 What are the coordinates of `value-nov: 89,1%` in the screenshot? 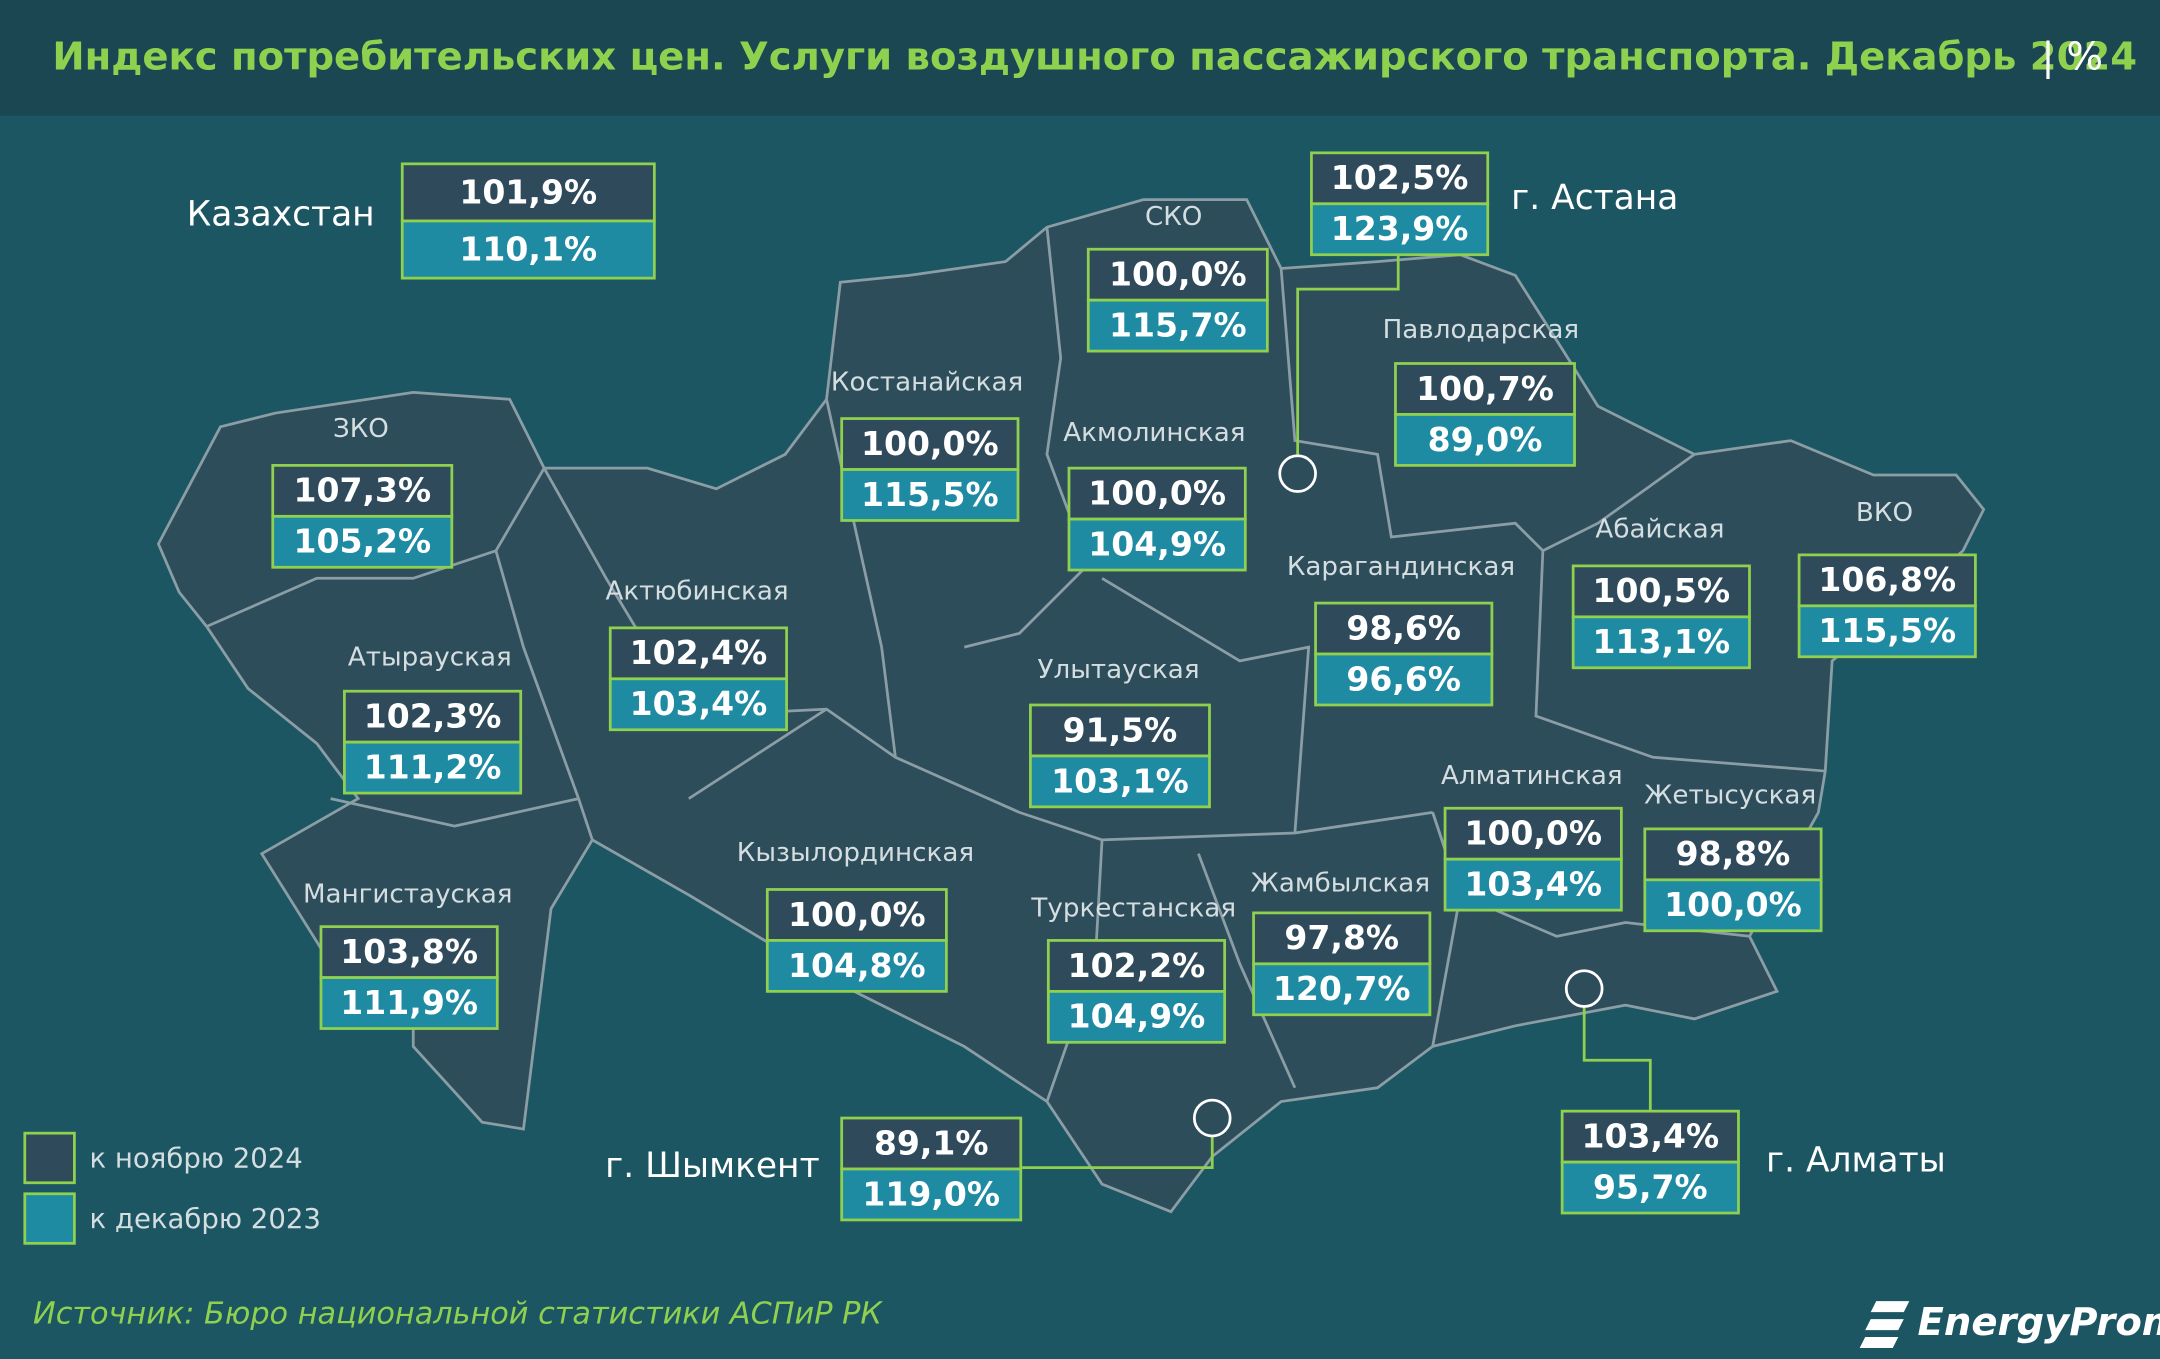 It's located at (931, 1142).